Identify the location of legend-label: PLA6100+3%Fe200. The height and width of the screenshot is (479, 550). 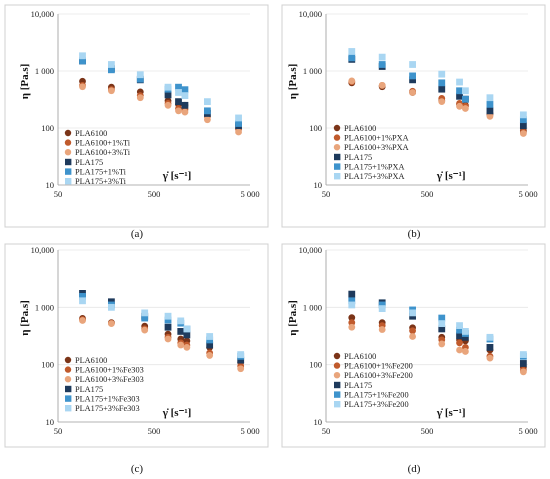
(378, 375).